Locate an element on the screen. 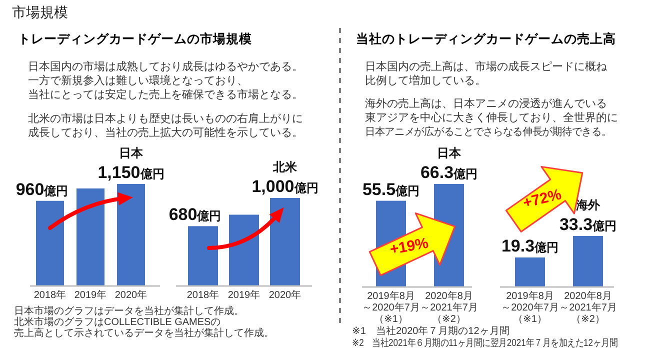 The height and width of the screenshot is (361, 646). text: 売上高として示されているデータを当社が集計して作成。 is located at coordinates (144, 333).